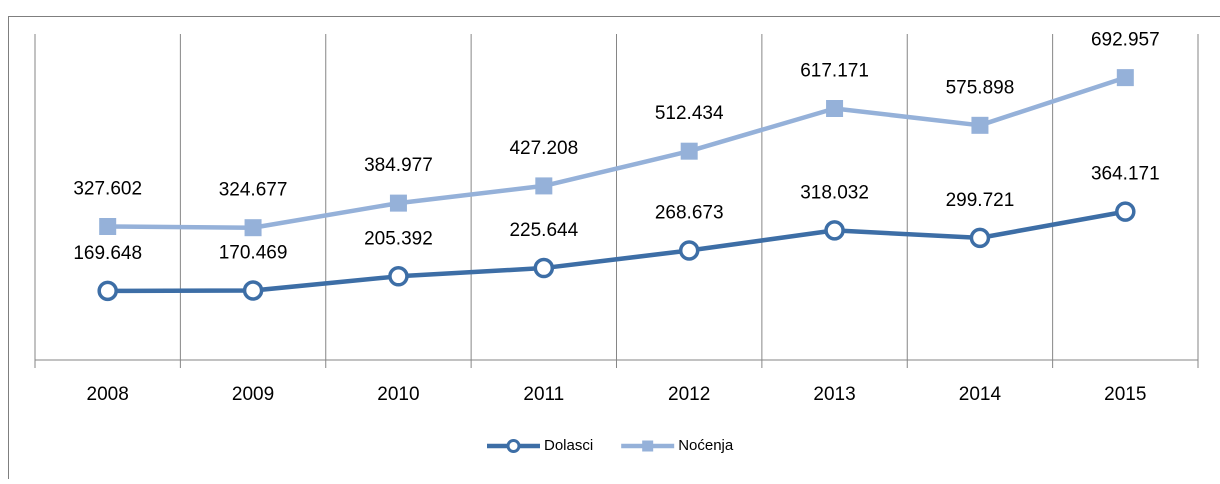 The width and height of the screenshot is (1220, 484). Describe the element at coordinates (834, 71) in the screenshot. I see `data-label: 617.171` at that location.